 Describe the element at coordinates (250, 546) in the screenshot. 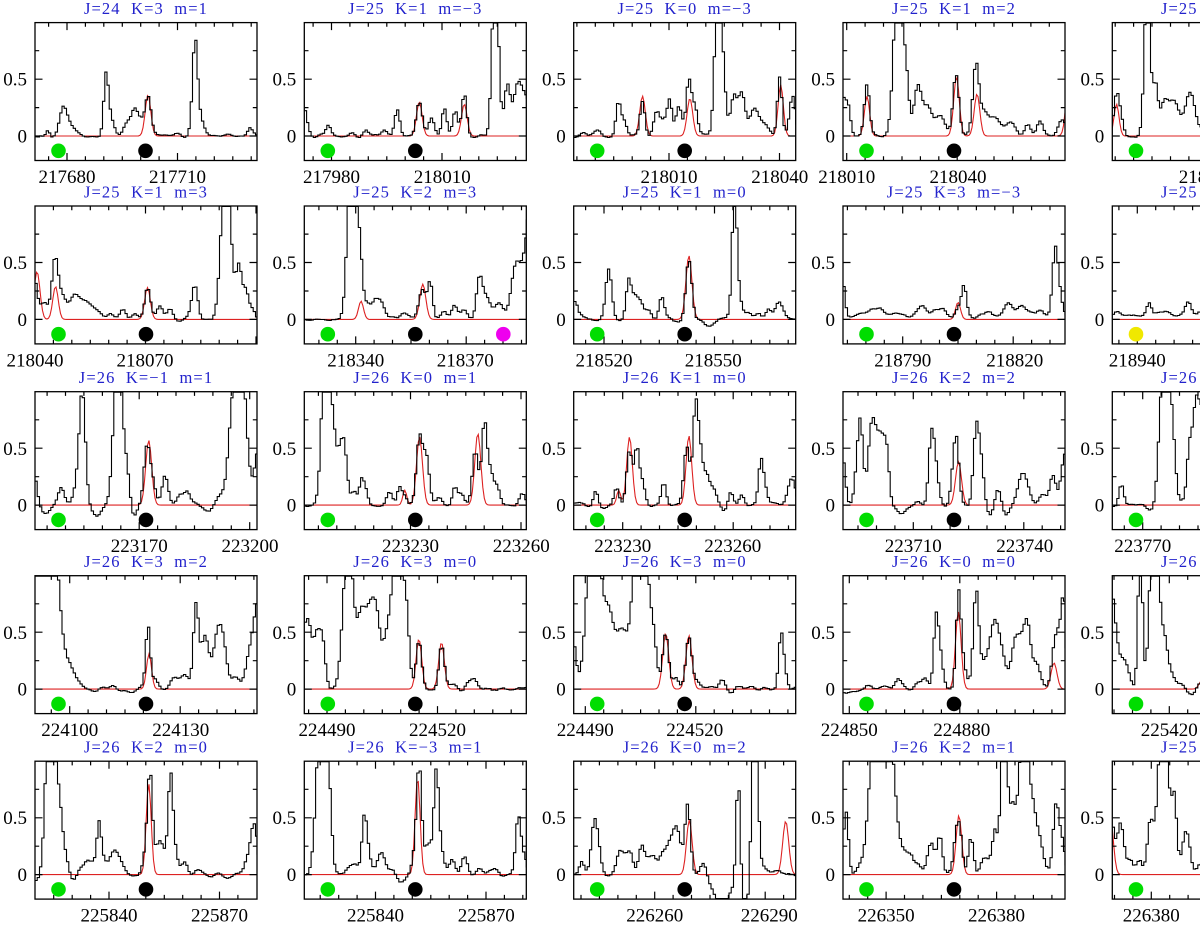

I see `svg-text: 223200` at that location.